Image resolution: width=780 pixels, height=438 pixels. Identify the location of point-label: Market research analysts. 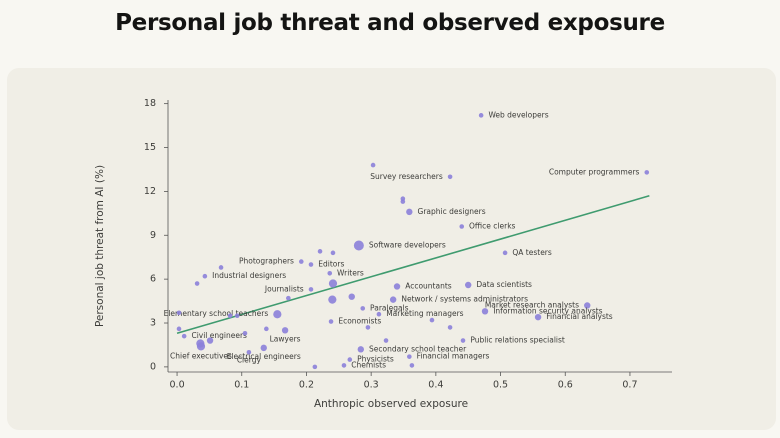
(532, 304).